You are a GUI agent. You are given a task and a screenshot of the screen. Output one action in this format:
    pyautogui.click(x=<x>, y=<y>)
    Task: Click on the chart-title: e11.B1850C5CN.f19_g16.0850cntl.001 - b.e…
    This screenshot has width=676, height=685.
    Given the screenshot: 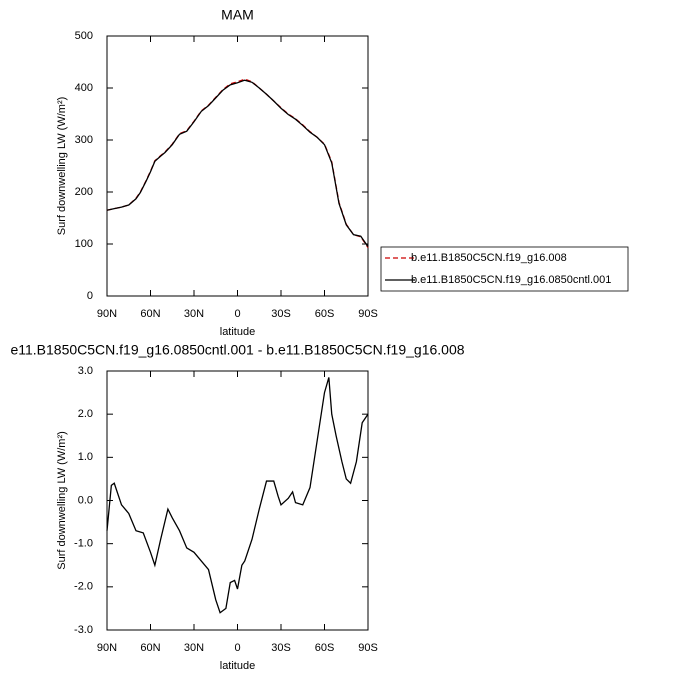 What is the action you would take?
    pyautogui.click(x=237, y=350)
    